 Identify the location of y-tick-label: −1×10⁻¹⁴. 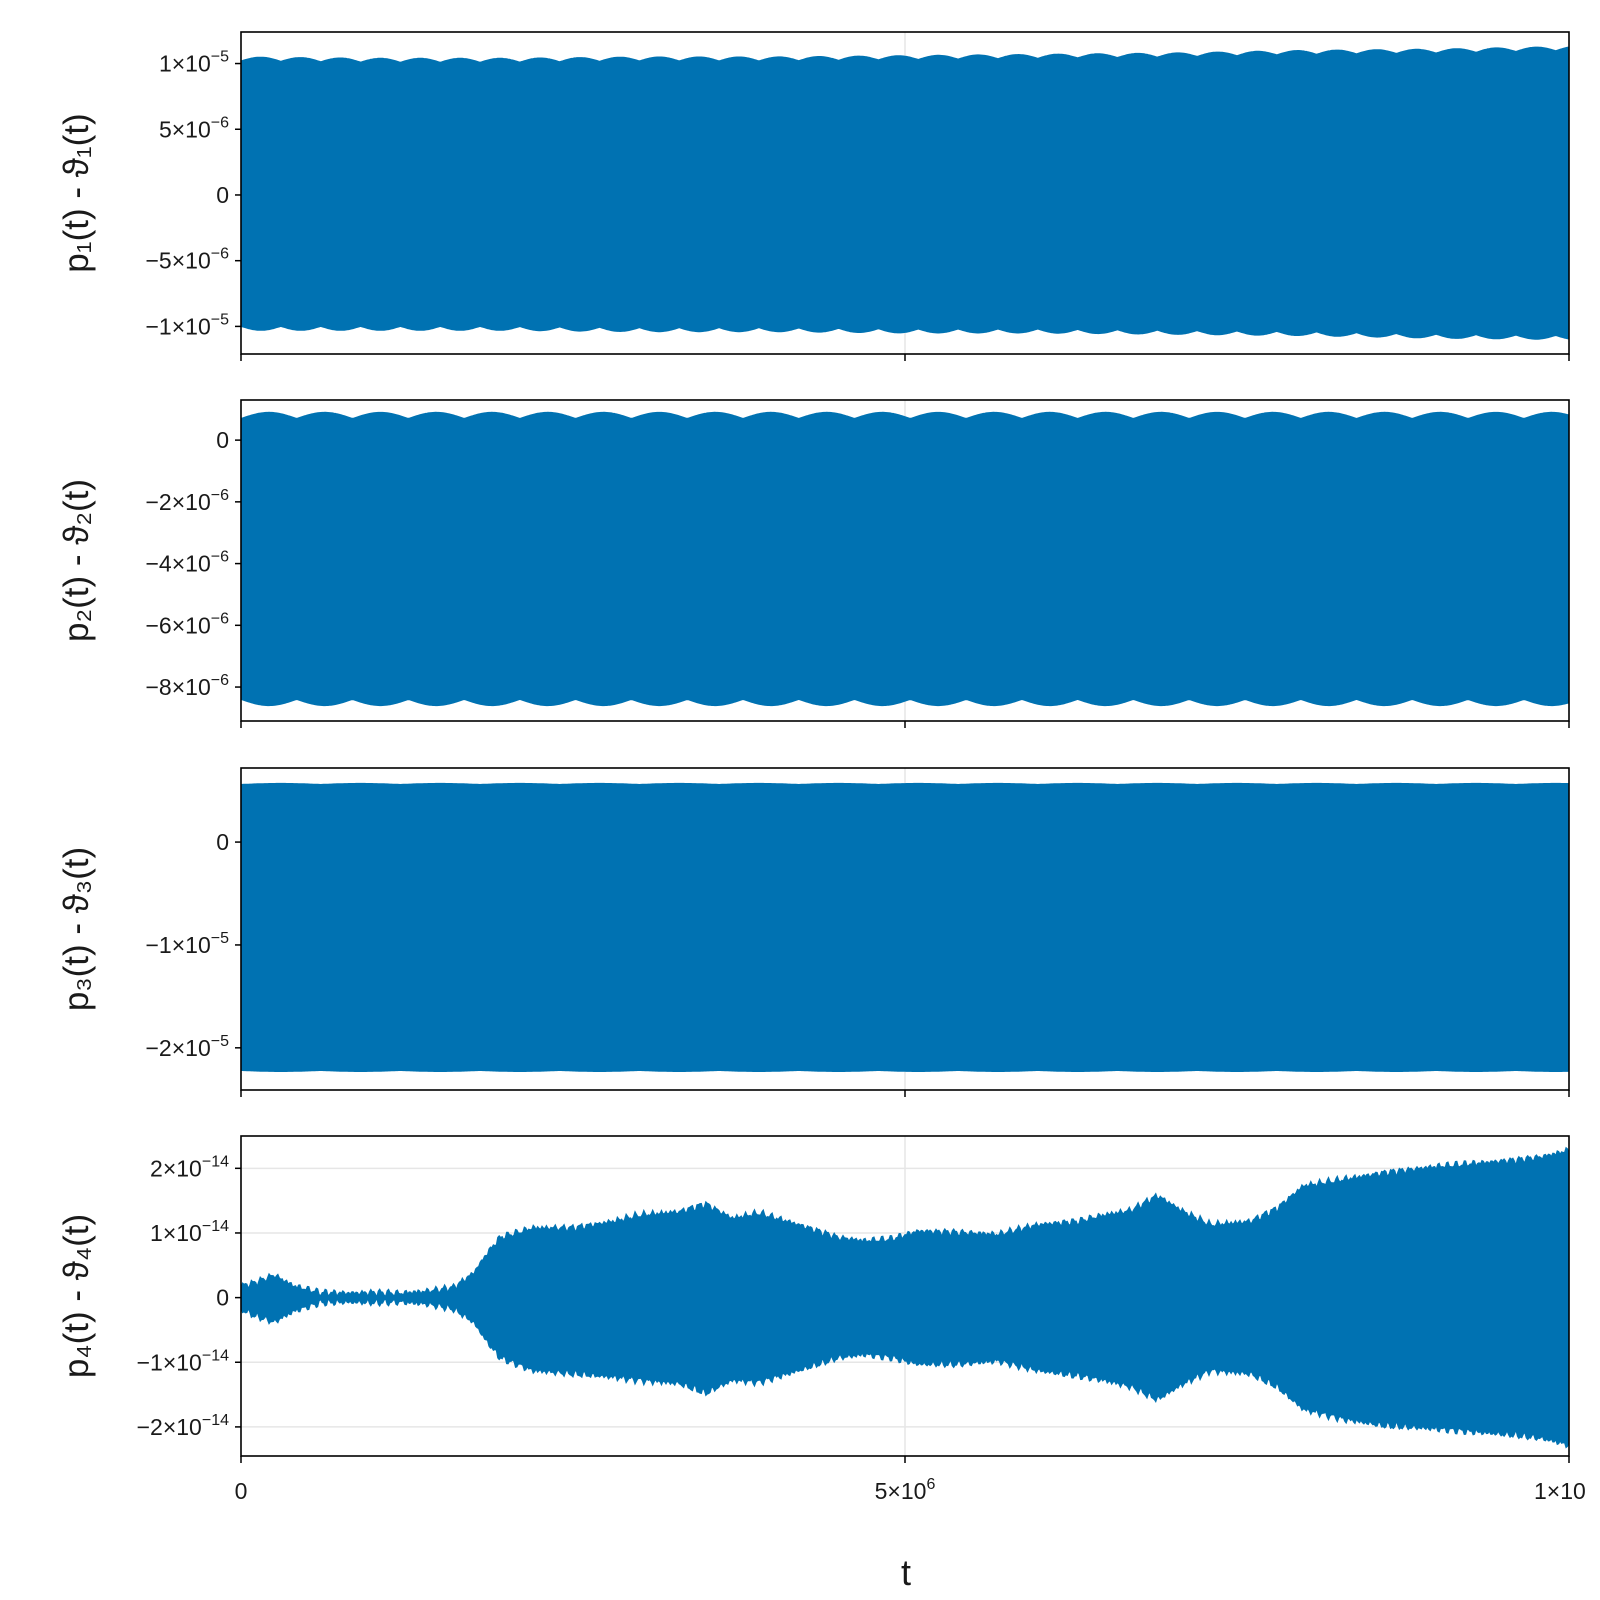
(183, 1361).